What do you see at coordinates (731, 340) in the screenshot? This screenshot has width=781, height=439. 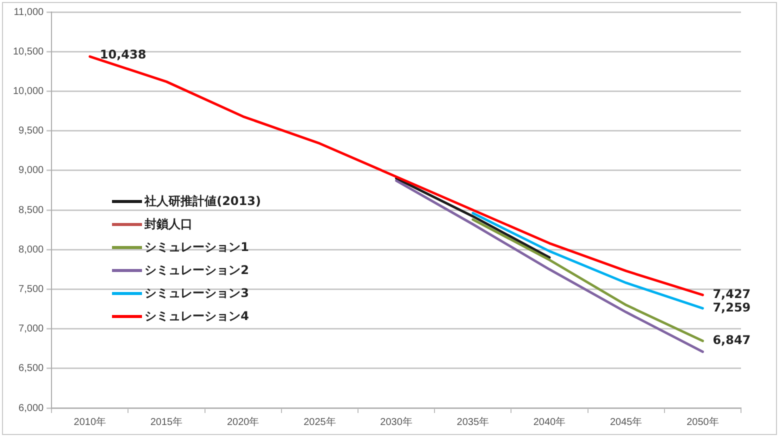 I see `annotation: 6,847` at bounding box center [731, 340].